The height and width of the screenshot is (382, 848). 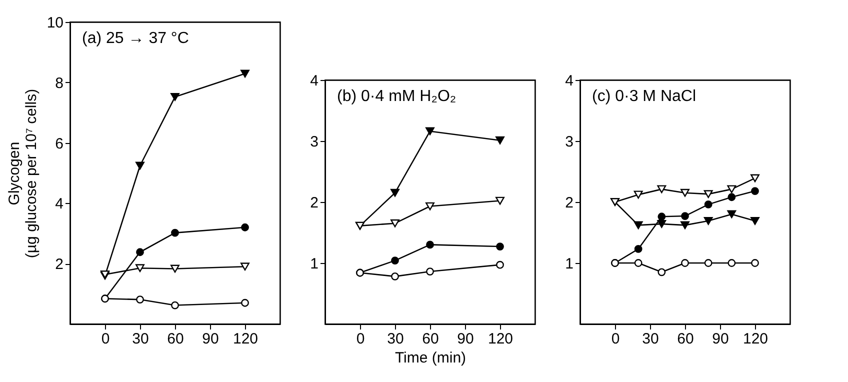 I want to click on y-tick-label: 8, so click(x=59, y=83).